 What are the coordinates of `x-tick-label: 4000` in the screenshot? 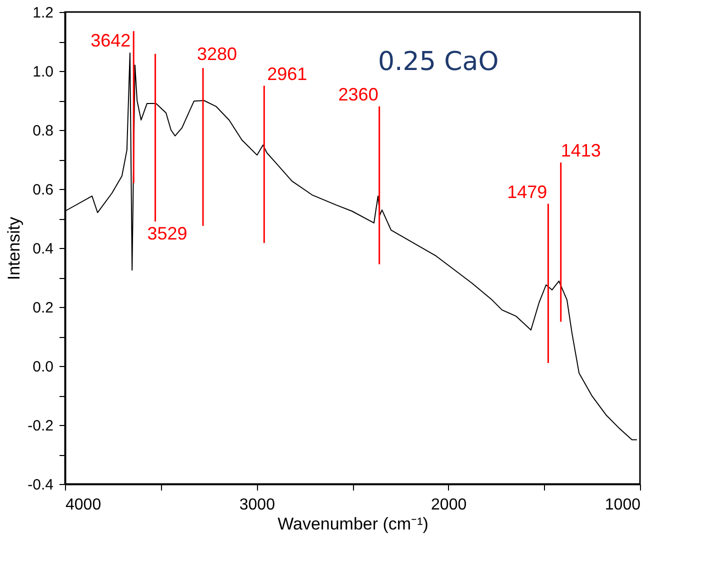 It's located at (84, 505).